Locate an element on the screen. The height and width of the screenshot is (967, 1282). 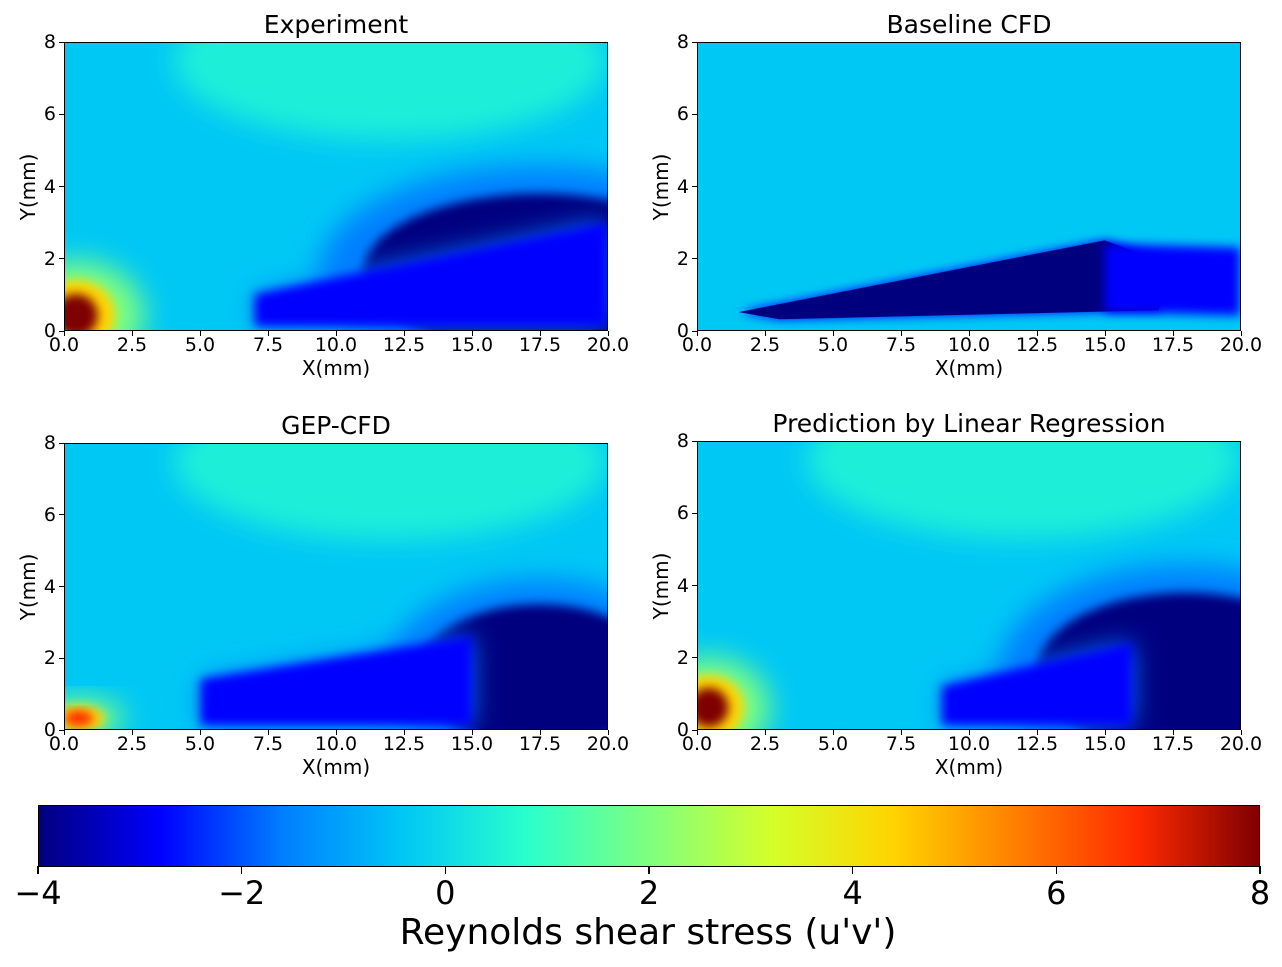
colorbar-tick-label: −2 is located at coordinates (242, 893).